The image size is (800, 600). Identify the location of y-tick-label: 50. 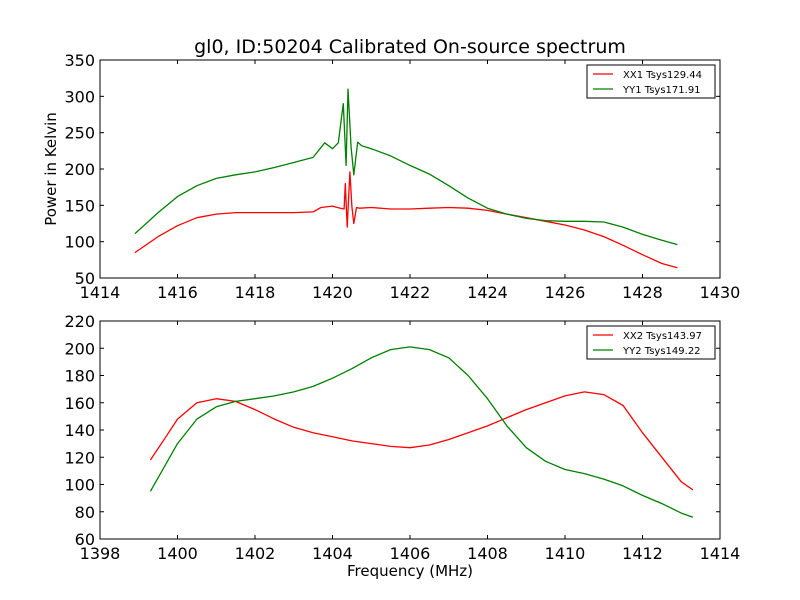
(85, 278).